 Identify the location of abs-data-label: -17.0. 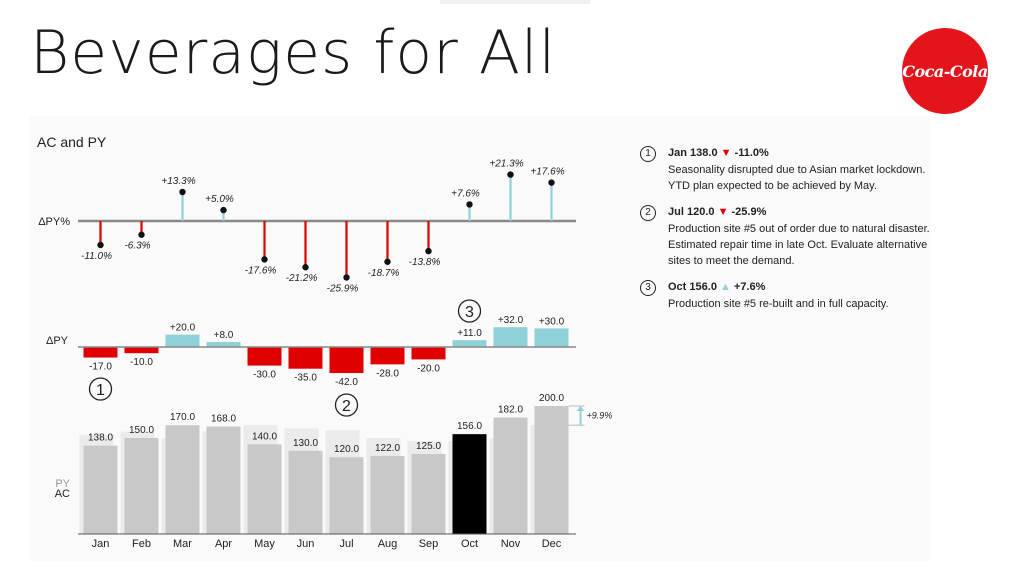
(100, 367).